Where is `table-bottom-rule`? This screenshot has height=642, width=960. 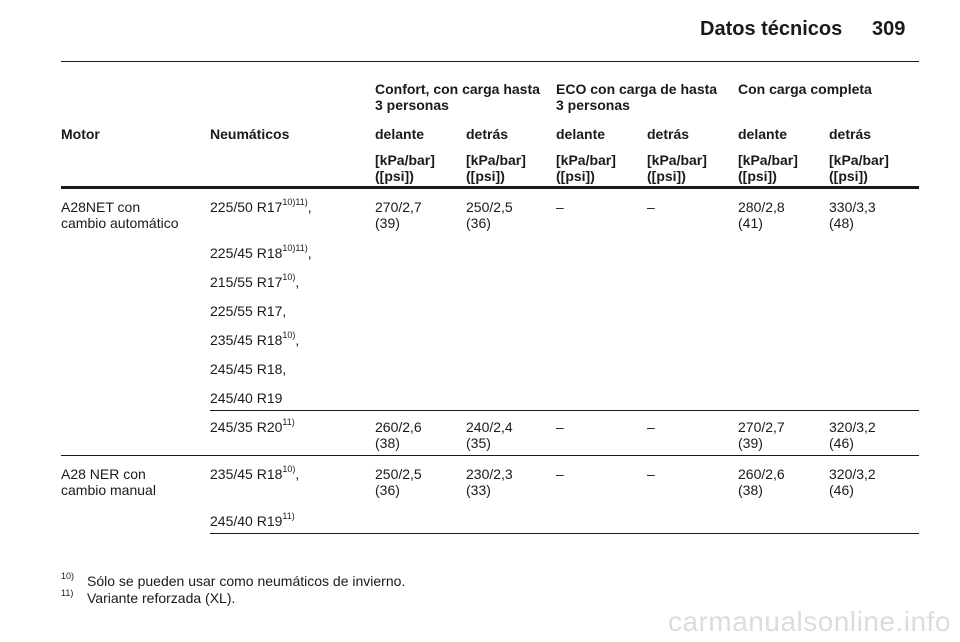 table-bottom-rule is located at coordinates (564, 533).